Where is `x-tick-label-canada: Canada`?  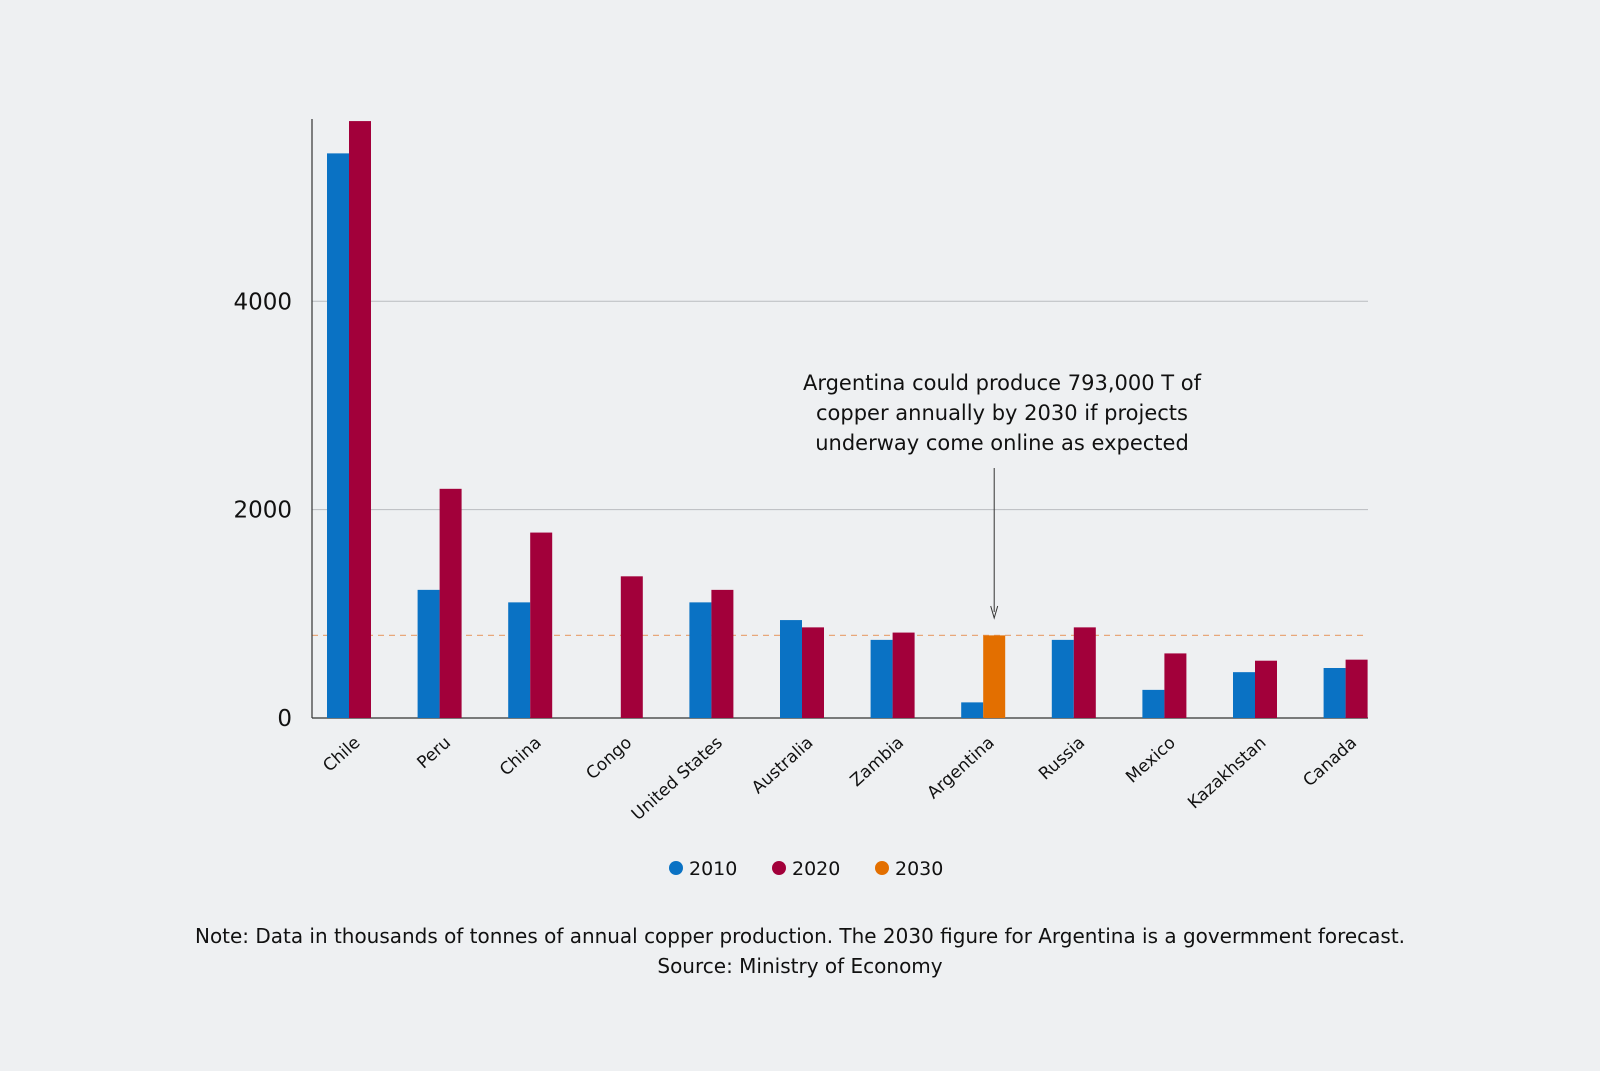
x-tick-label-canada: Canada is located at coordinates (1329, 762).